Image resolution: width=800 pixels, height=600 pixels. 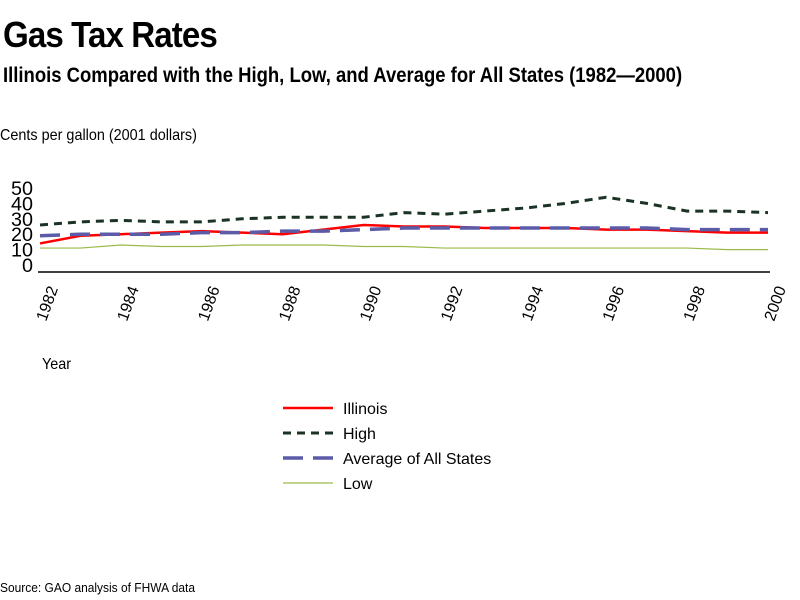 I want to click on y-tick-label: 40, so click(x=22, y=204).